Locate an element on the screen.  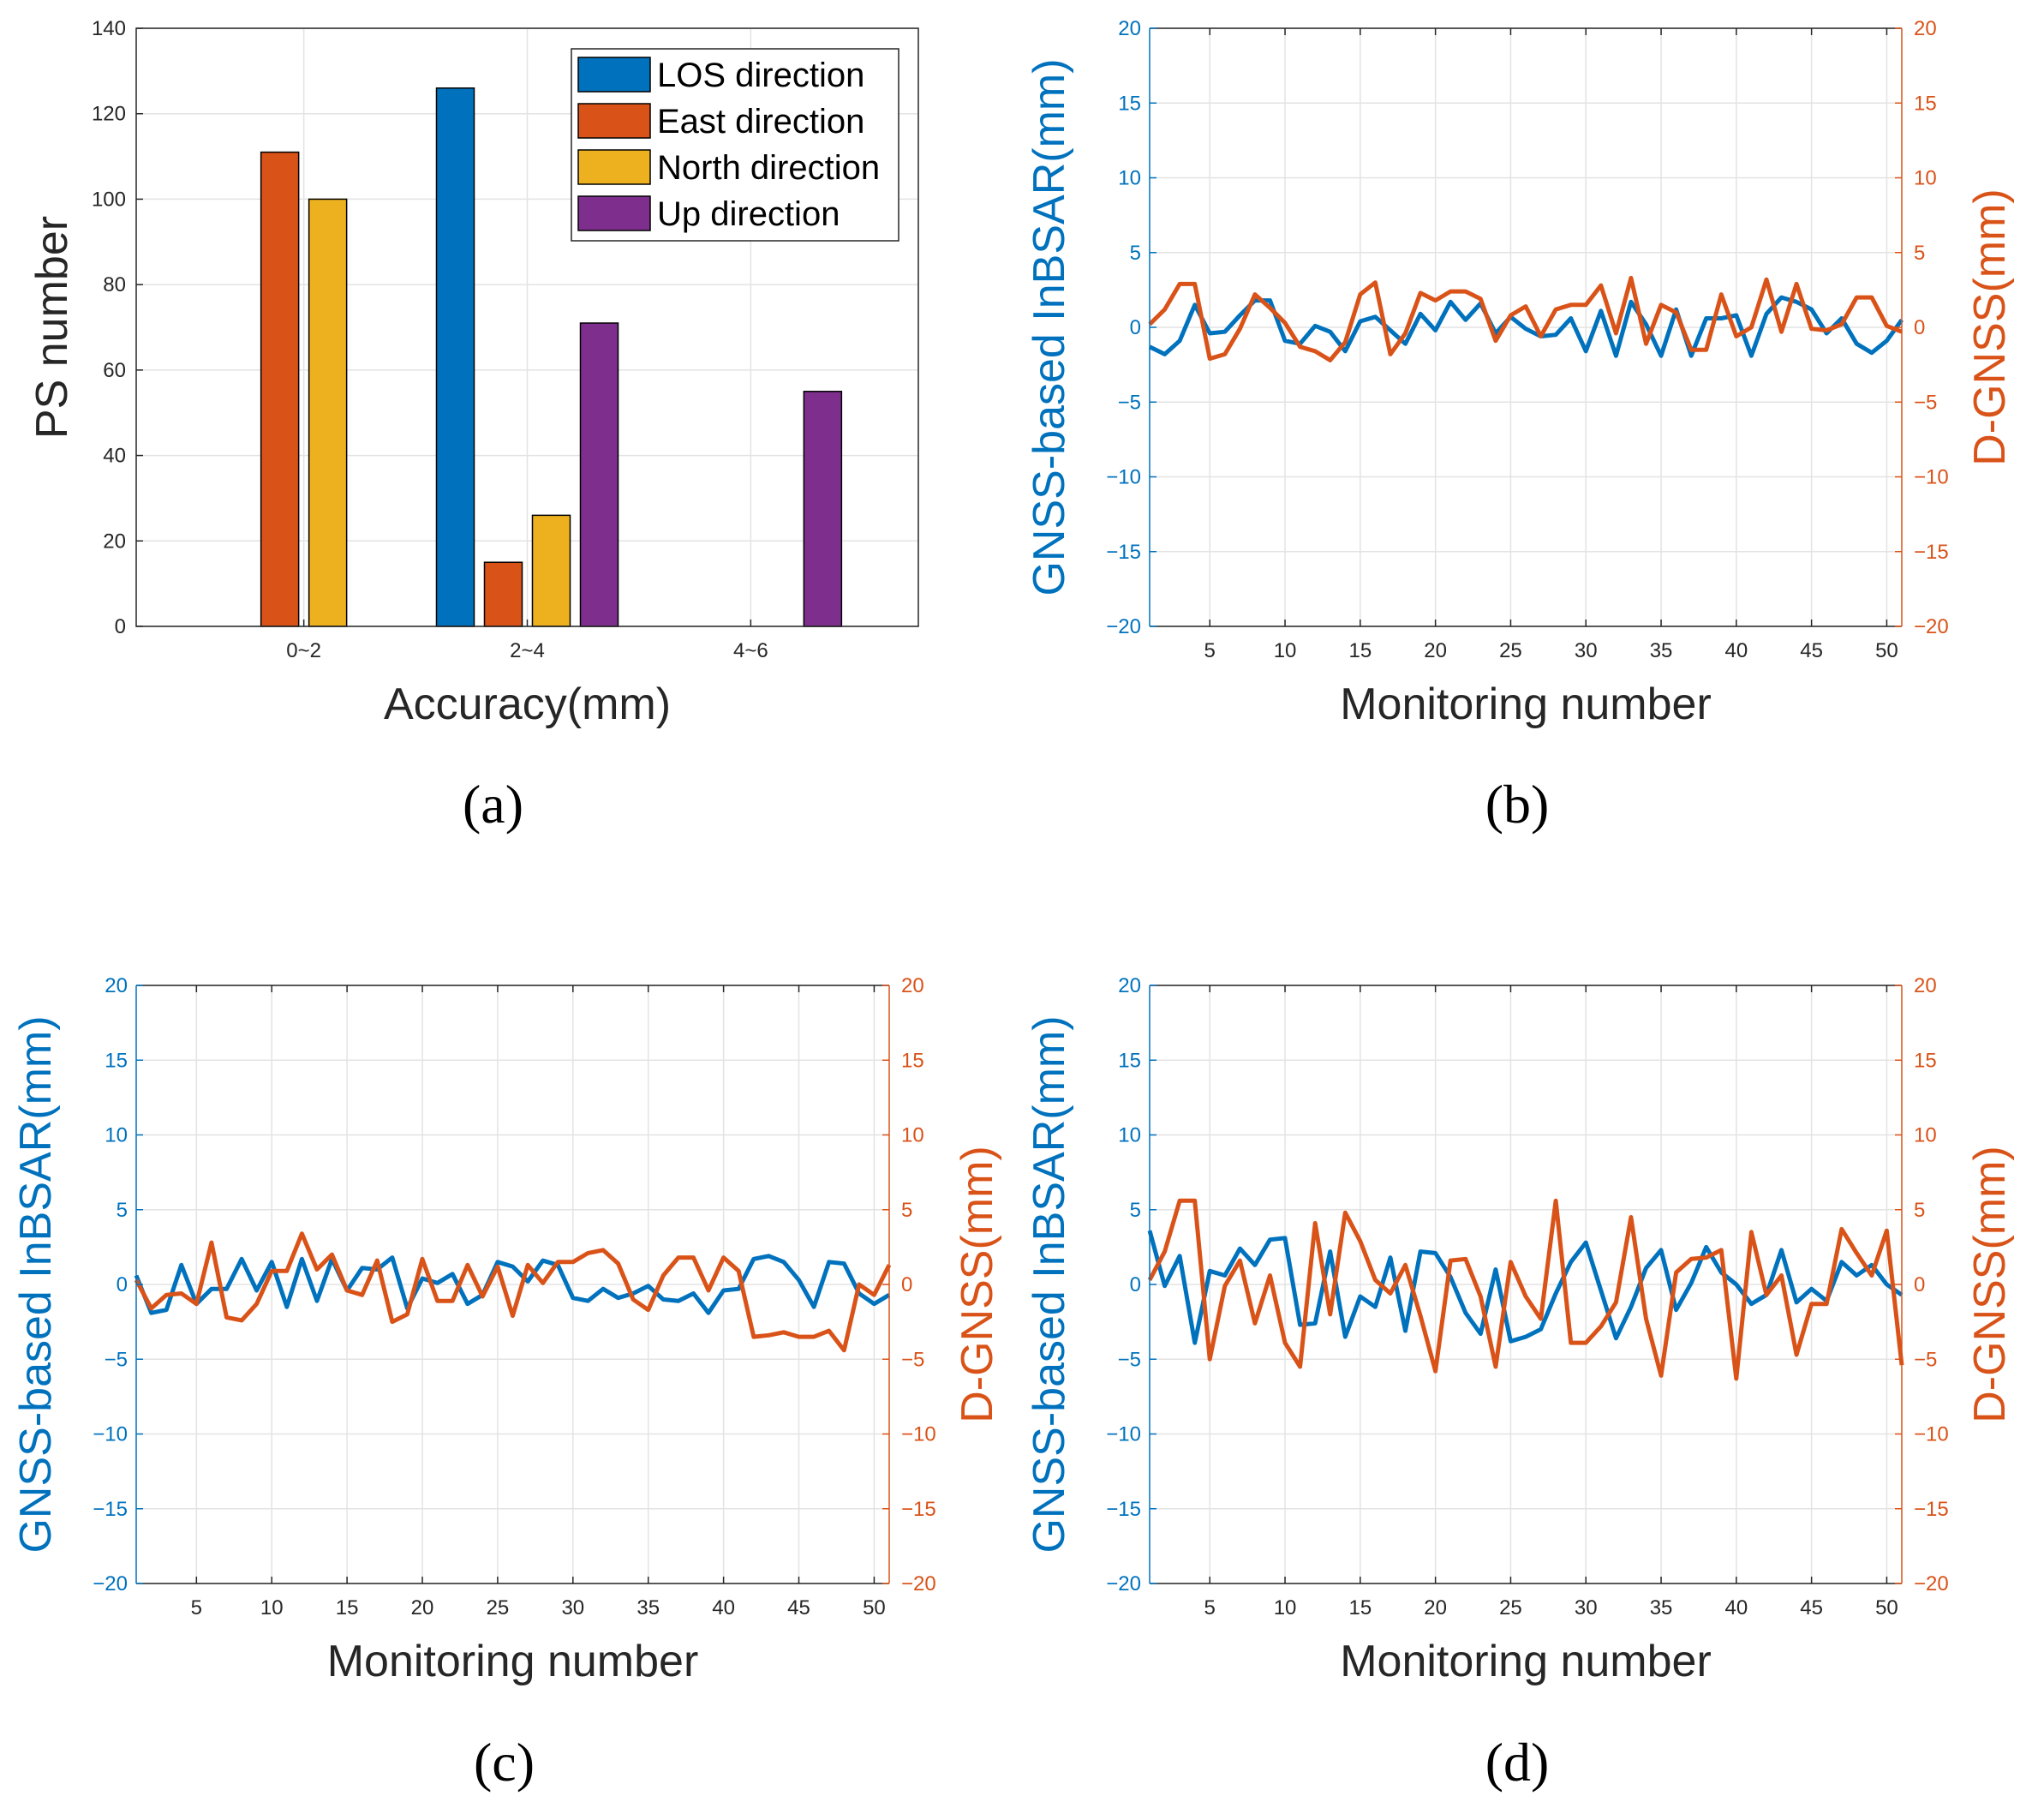
legend-label-north: North direction is located at coordinates (768, 168).